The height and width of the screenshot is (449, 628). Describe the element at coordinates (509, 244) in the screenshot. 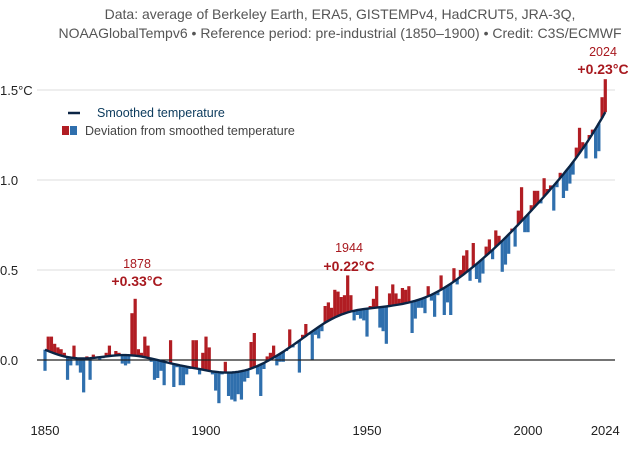

I see `deviation-bar-1994` at that location.